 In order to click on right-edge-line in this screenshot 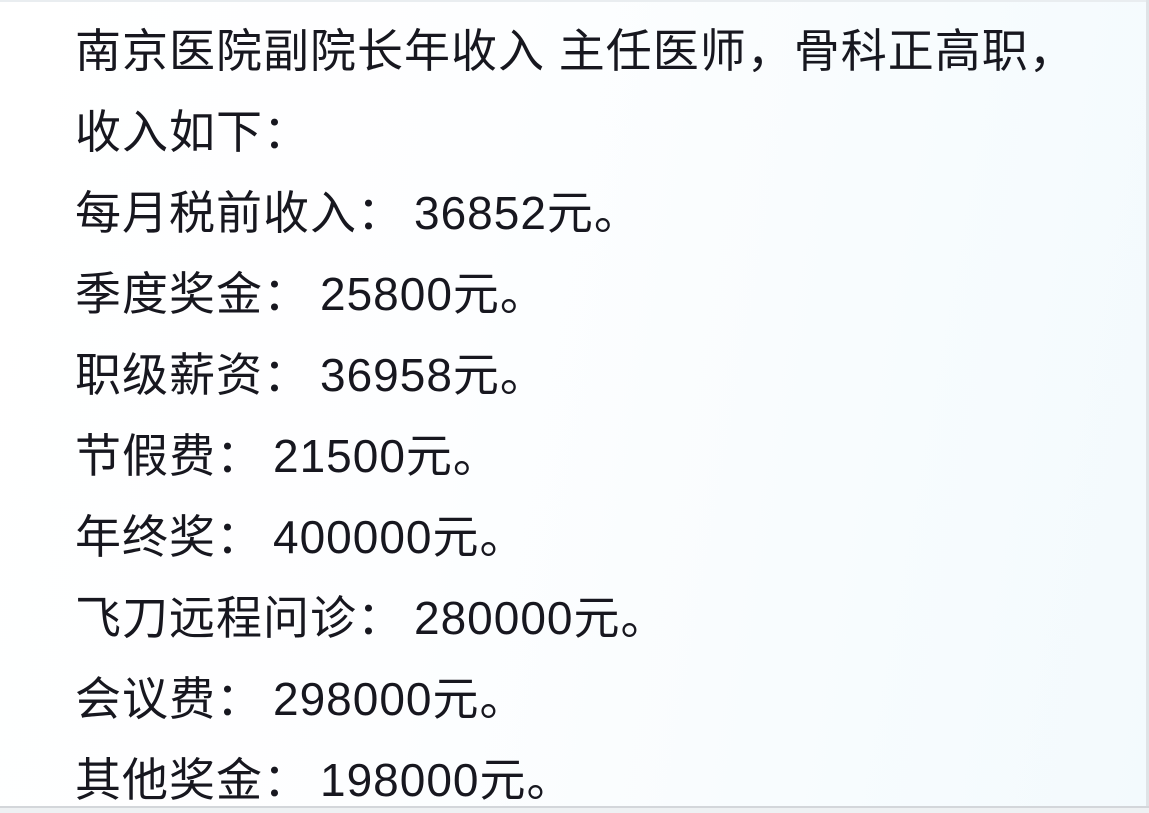, I will do `click(1147, 406)`.